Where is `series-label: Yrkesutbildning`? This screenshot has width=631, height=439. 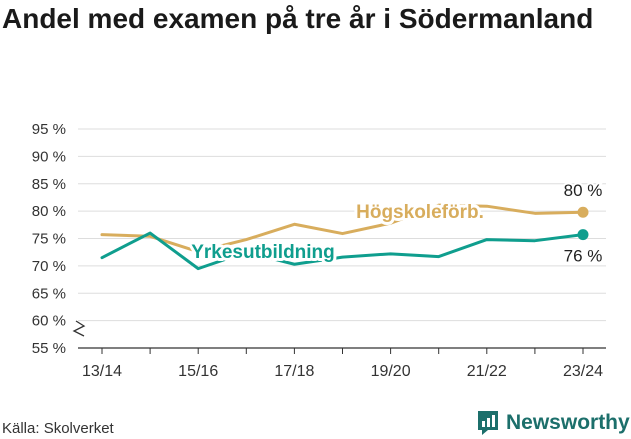 series-label: Yrkesutbildning is located at coordinates (263, 252).